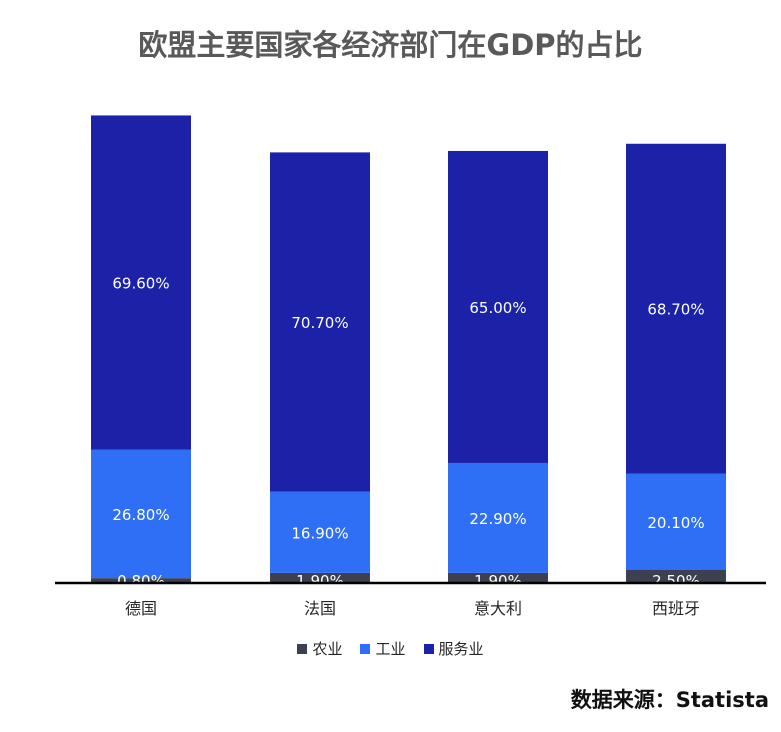 This screenshot has height=732, width=781. I want to click on data-label-services-3: 65.00%, so click(497, 308).